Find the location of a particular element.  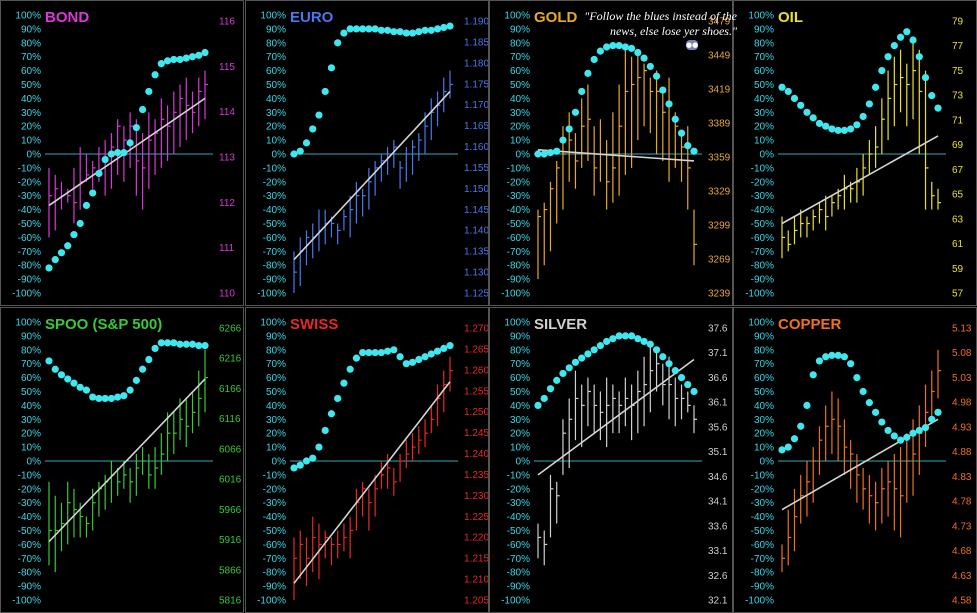

right-axis-tick: 69 is located at coordinates (958, 145).